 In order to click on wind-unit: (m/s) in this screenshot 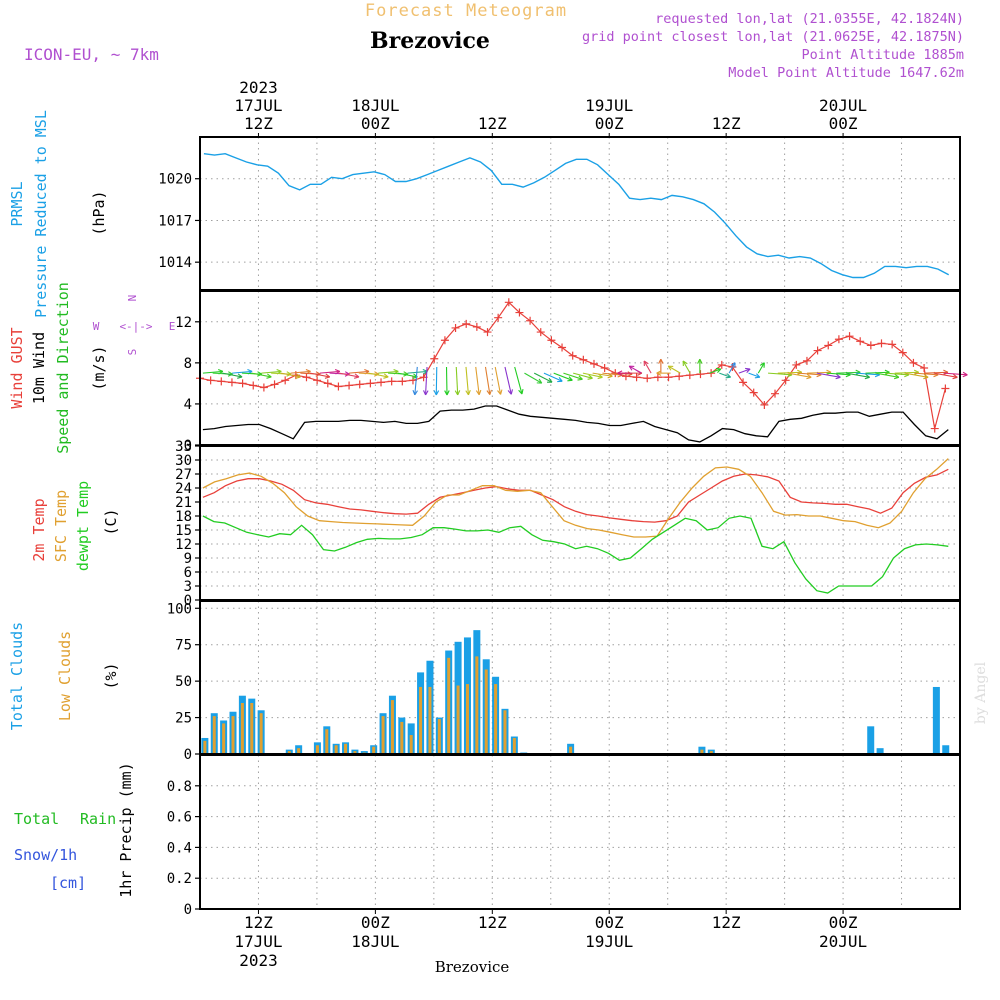, I will do `click(99, 367)`.